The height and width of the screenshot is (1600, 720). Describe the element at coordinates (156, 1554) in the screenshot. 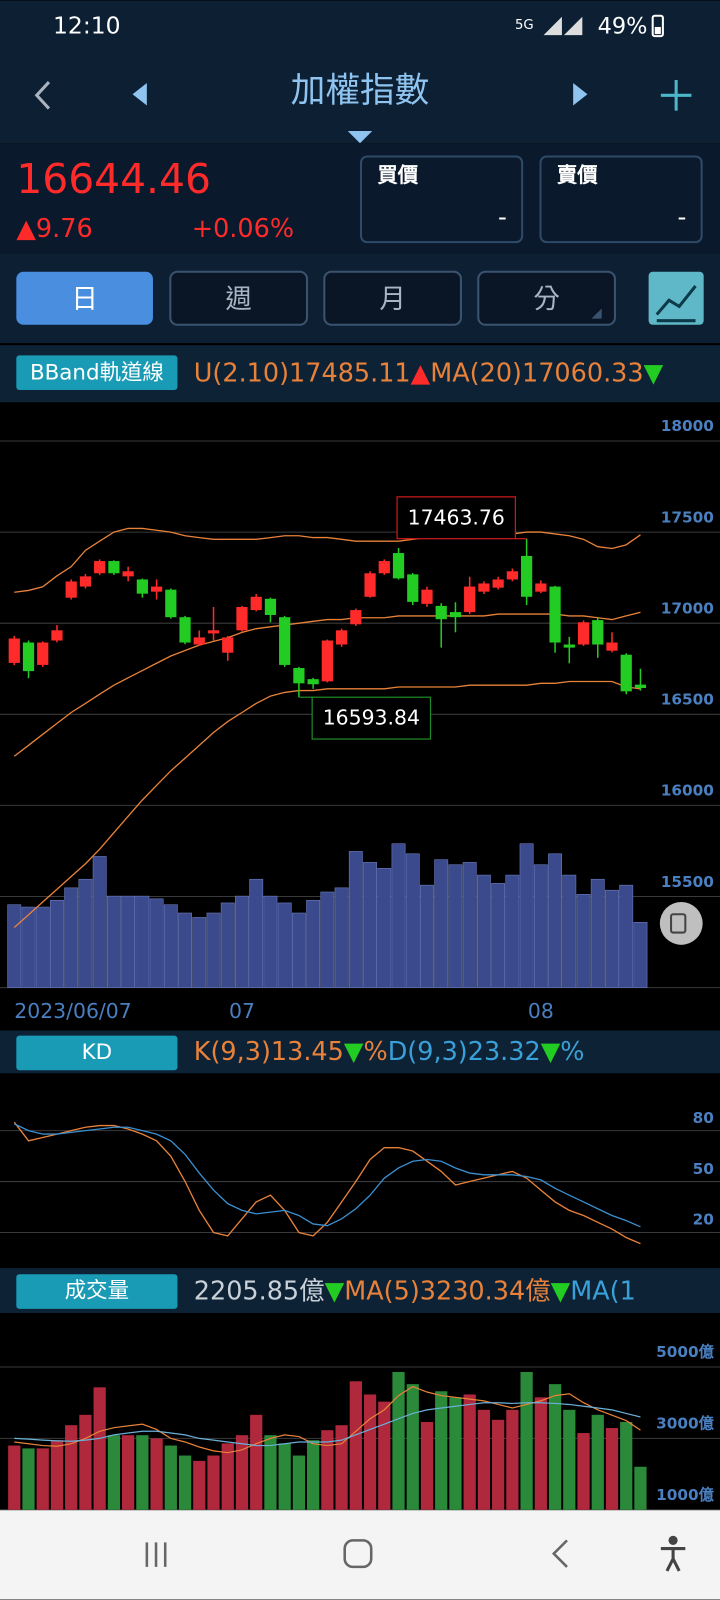

I see `nav-recent` at that location.